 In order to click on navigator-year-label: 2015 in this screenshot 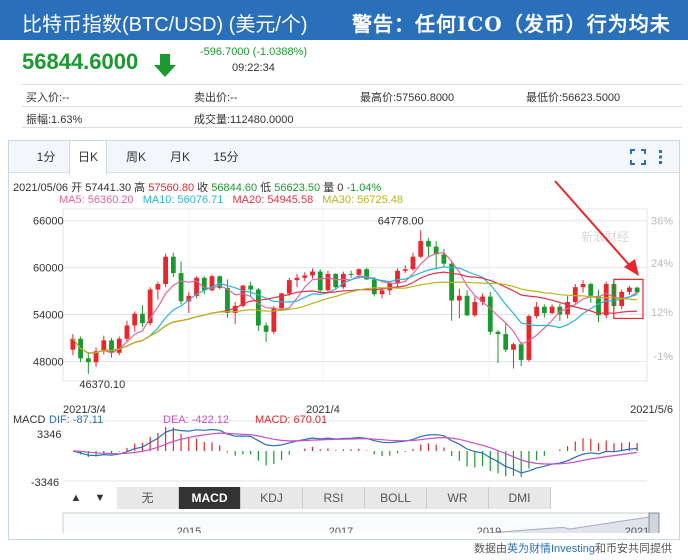, I will do `click(189, 529)`.